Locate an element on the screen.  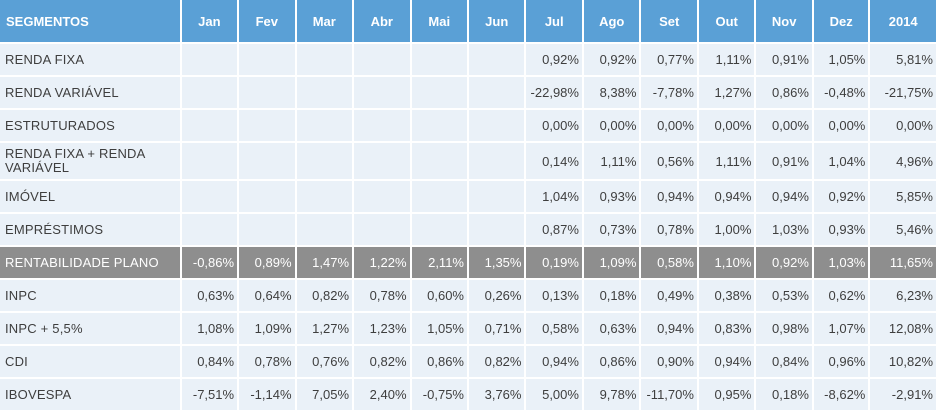
segment-label: RENDA FIXA + RENDA VARIÁVEL is located at coordinates (90, 161).